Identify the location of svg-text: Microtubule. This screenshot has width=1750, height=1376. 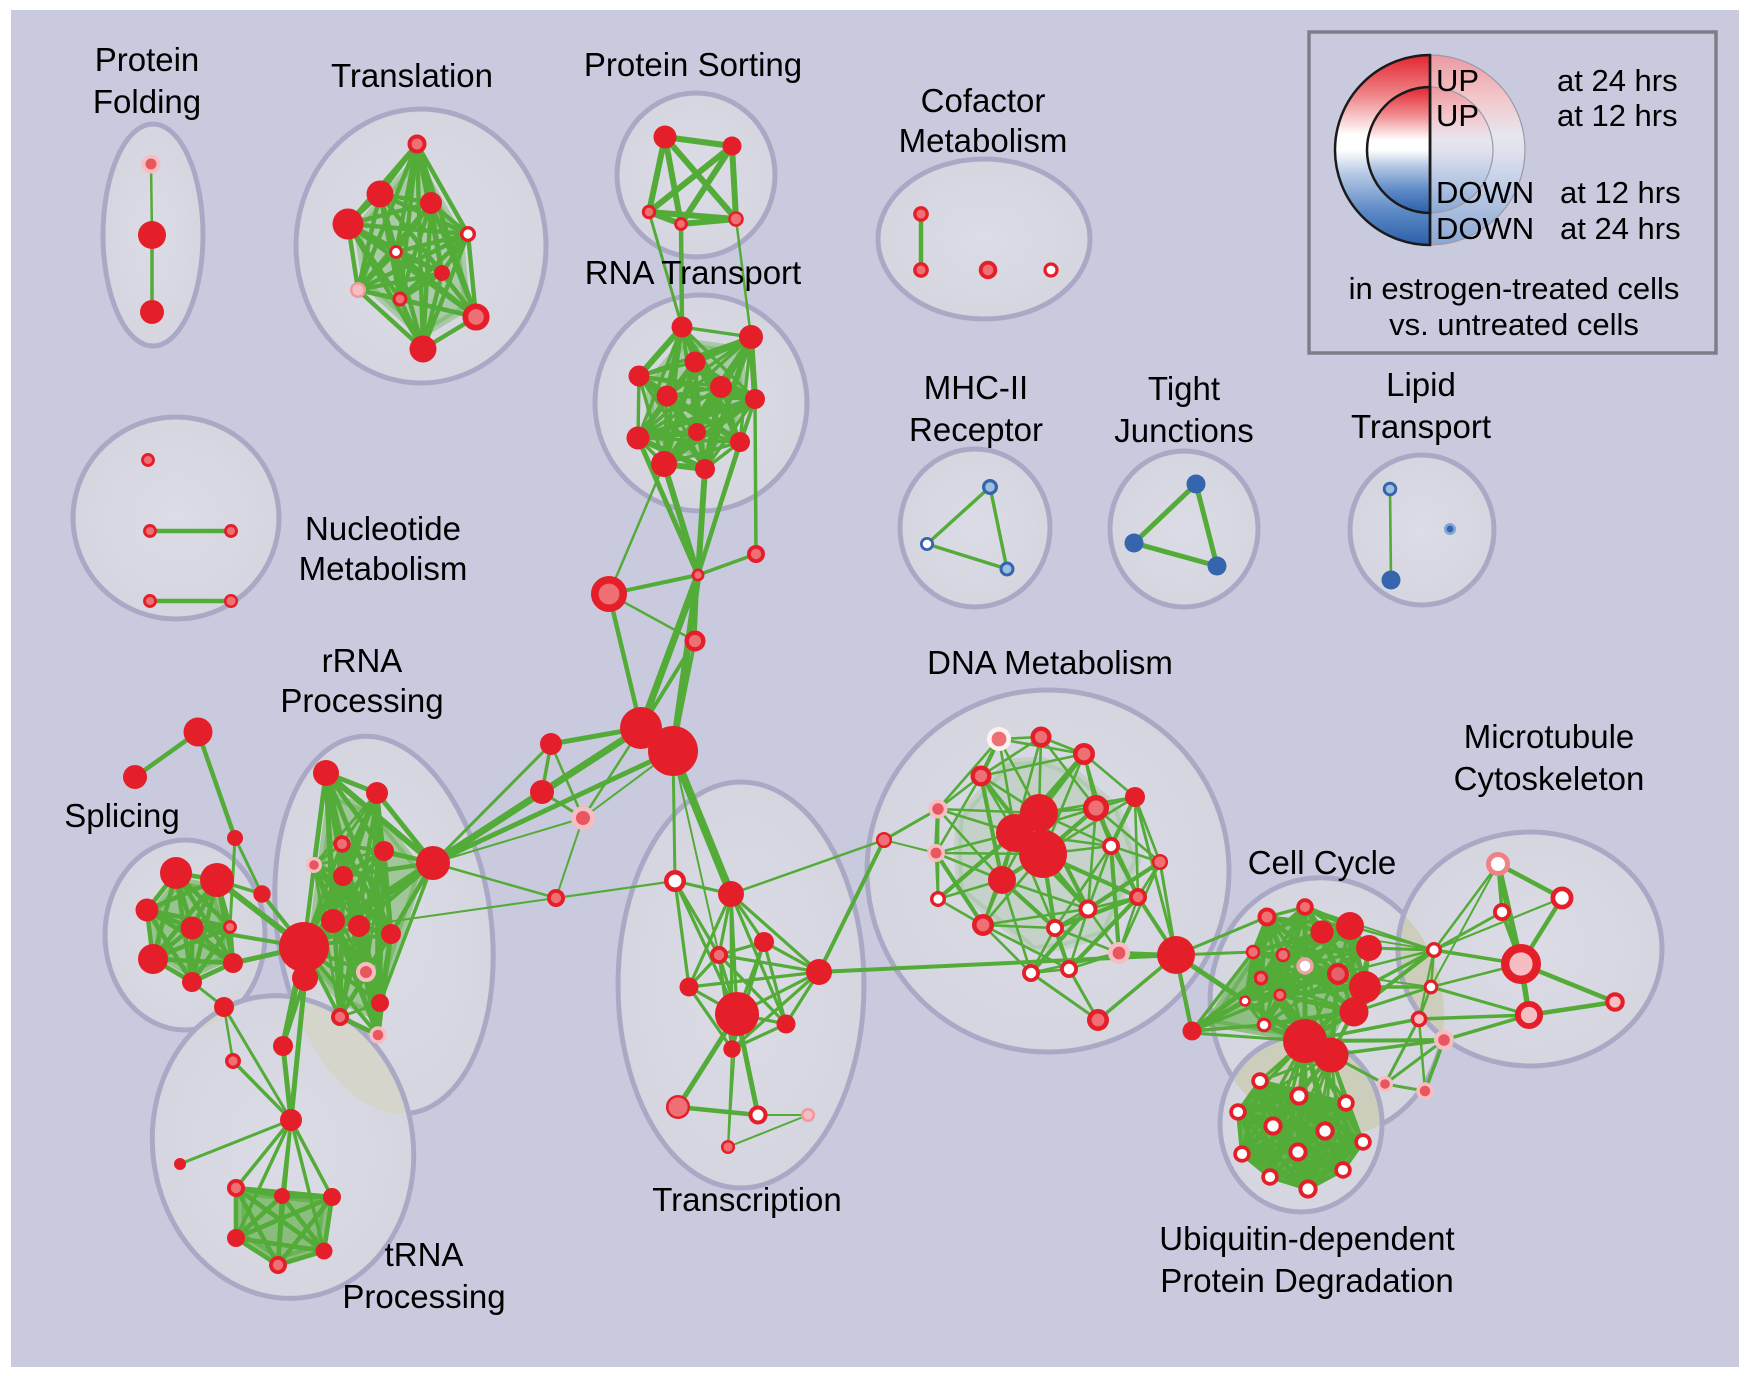
(1549, 736).